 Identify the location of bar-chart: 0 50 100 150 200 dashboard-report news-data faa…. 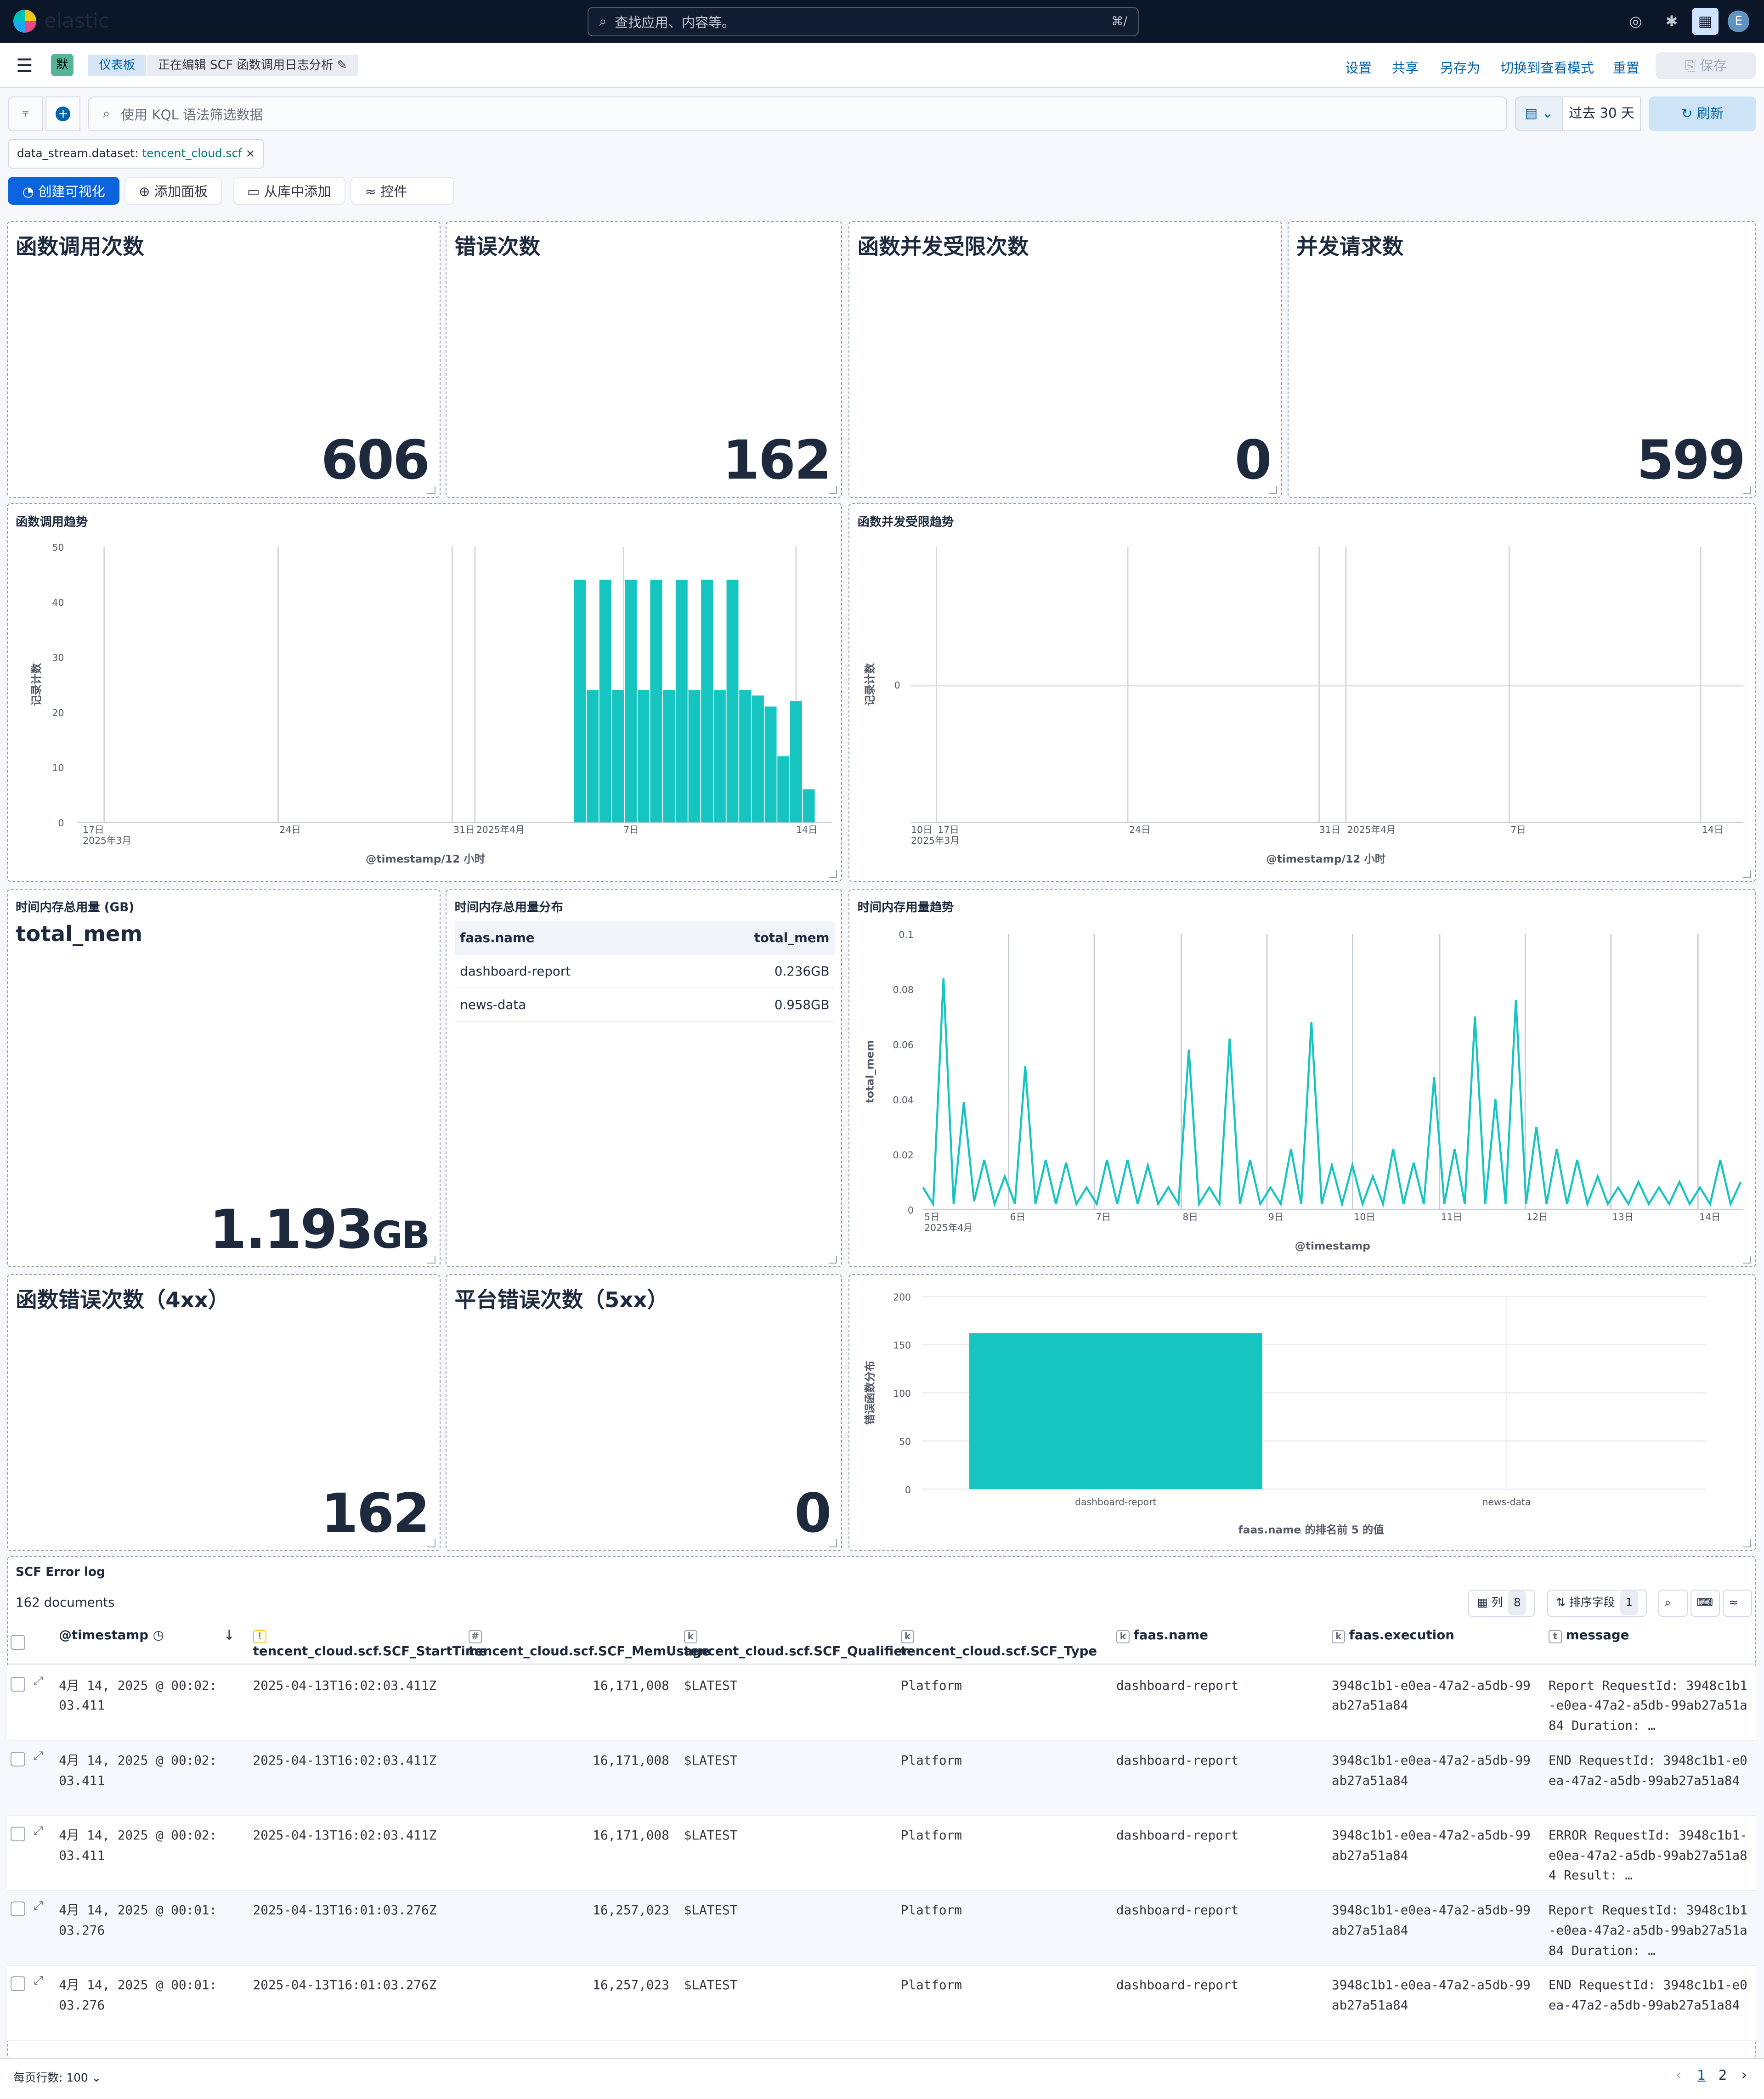
(1285, 1414).